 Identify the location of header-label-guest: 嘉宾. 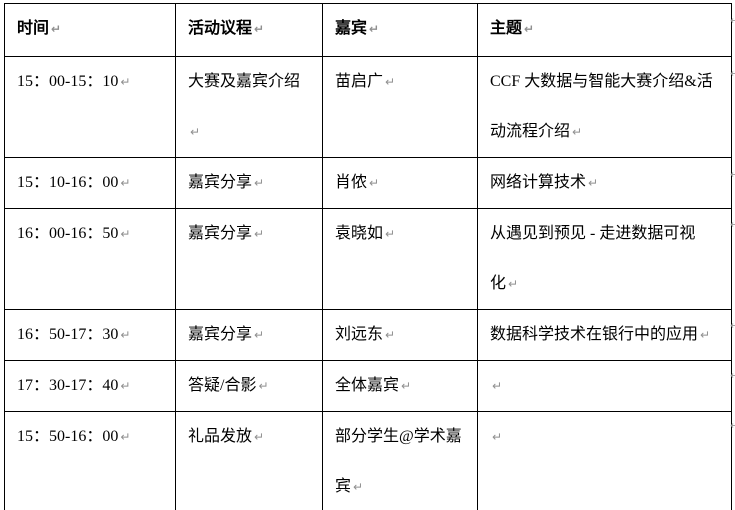
(351, 28).